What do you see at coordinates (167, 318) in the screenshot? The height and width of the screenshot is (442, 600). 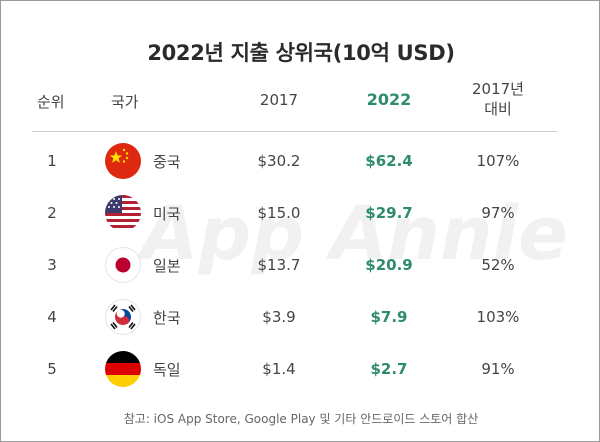 I see `country-name: 한국` at bounding box center [167, 318].